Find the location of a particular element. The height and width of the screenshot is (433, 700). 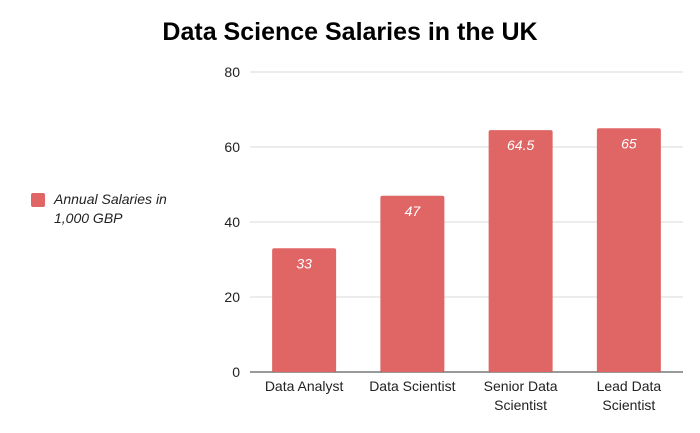

x-tick-label: Data Analyst is located at coordinates (304, 386).